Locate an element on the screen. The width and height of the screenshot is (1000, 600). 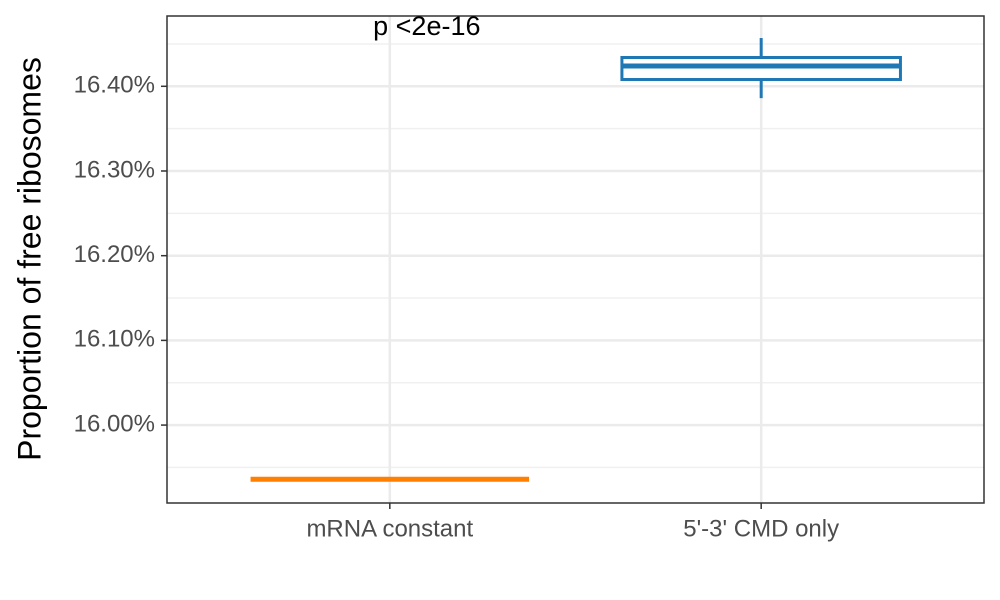
annotation: p <2e-16 is located at coordinates (426, 26).